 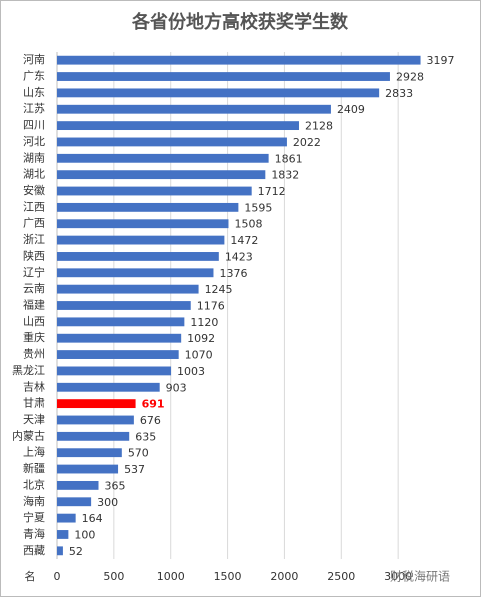 What do you see at coordinates (258, 207) in the screenshot?
I see `value-label: 1595` at bounding box center [258, 207].